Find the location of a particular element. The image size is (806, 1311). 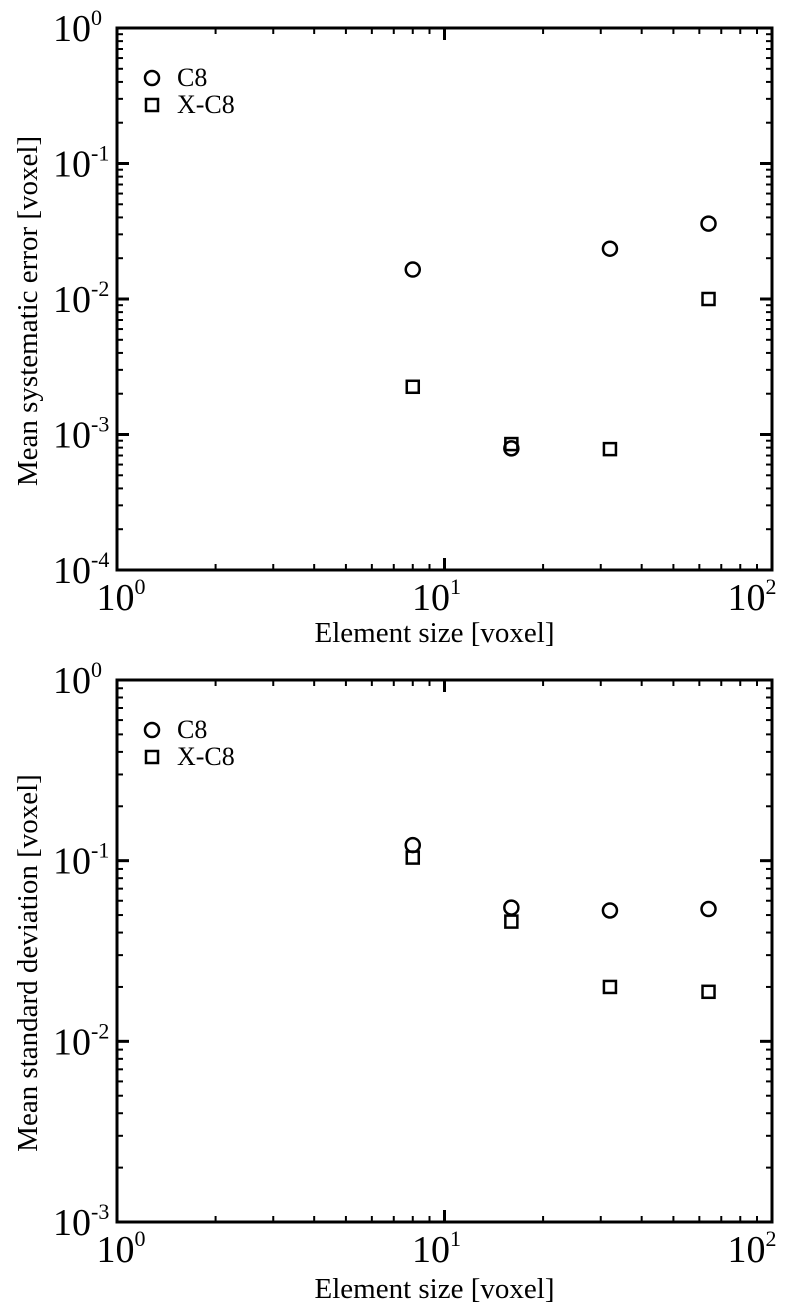

y-tick-label: 10⁻⁴ is located at coordinates (81, 569).